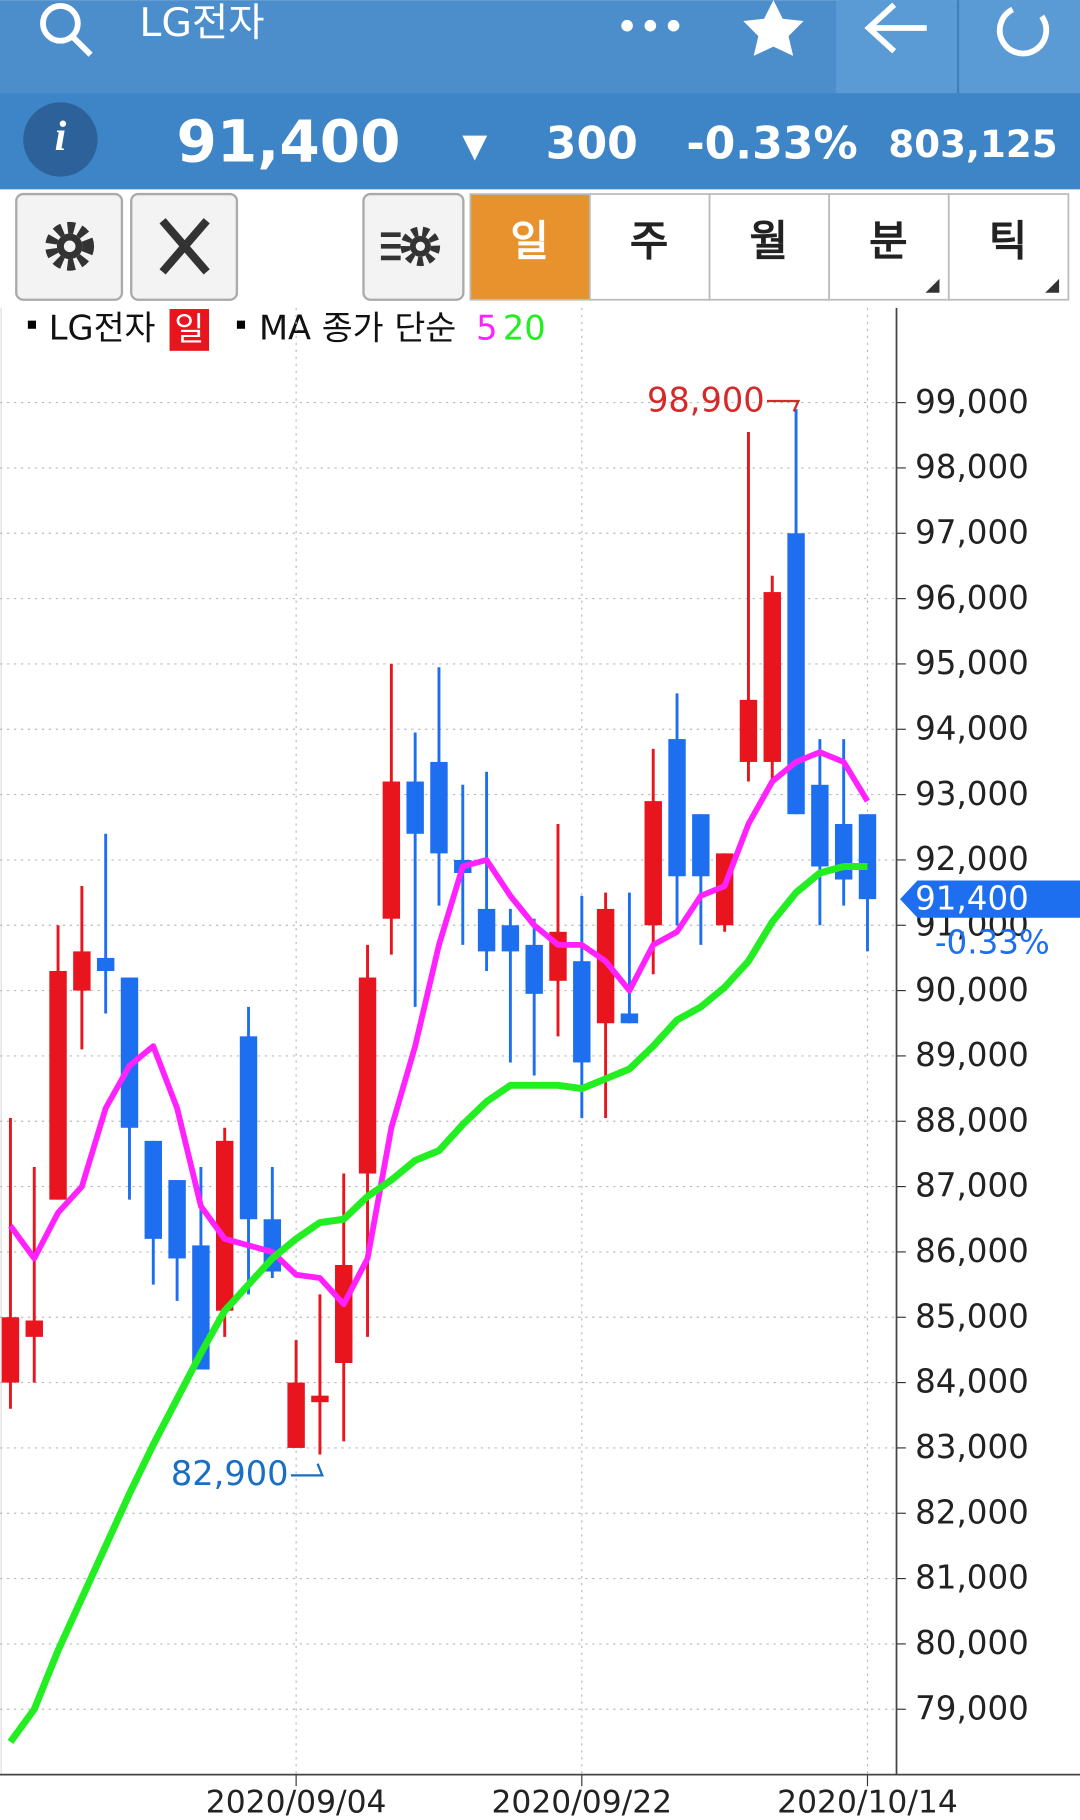  I want to click on price-tag, so click(990, 899).